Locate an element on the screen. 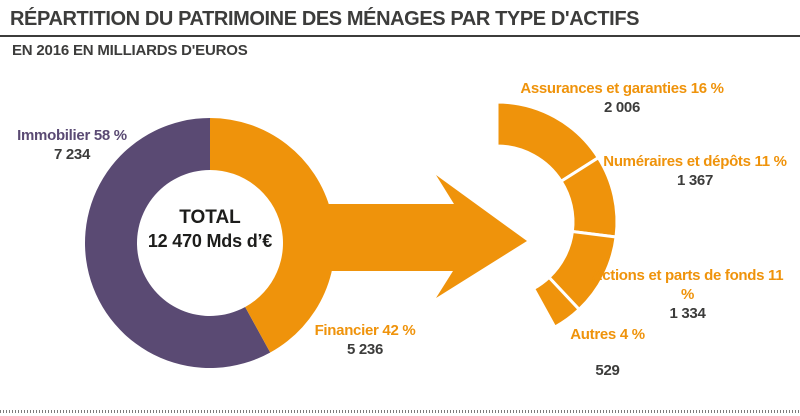  label-block-immobilier: Immobilier 58 % 7 234 is located at coordinates (73, 145).